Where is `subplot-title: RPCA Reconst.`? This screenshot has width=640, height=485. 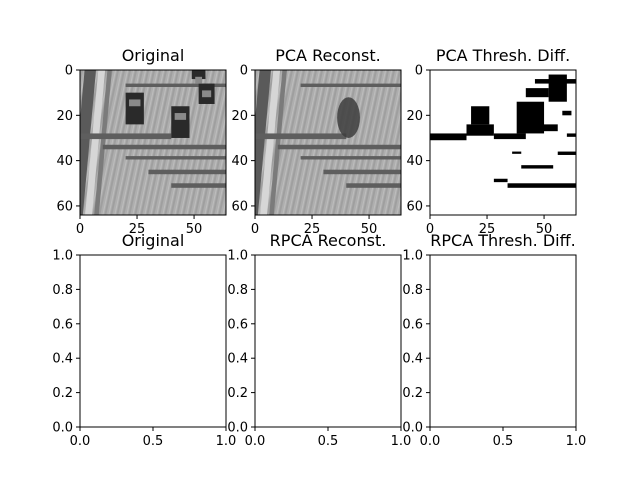
subplot-title: RPCA Reconst. is located at coordinates (328, 240).